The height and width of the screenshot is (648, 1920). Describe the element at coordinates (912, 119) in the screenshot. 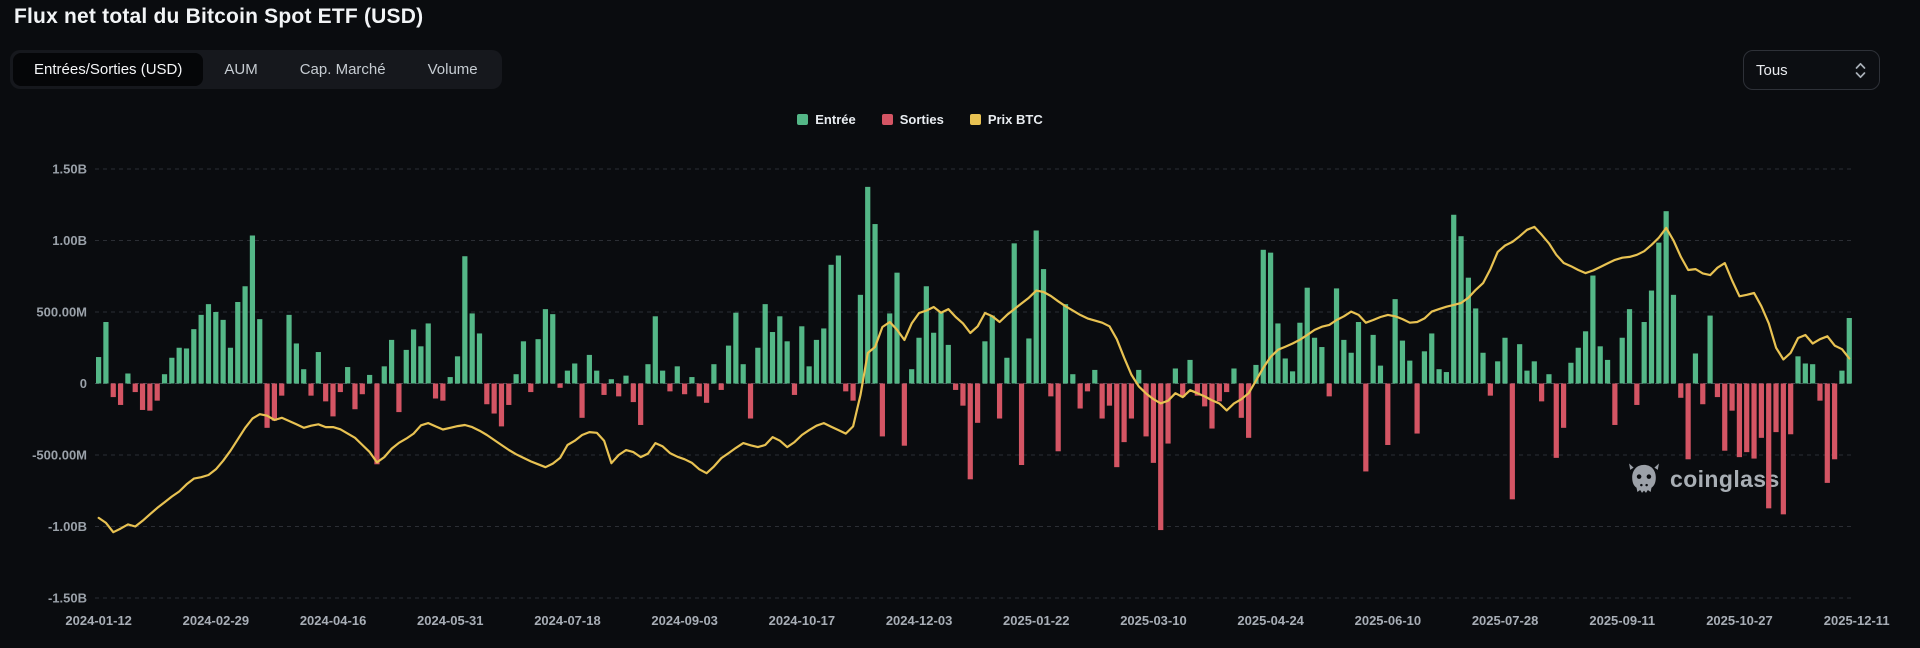

I see `legend-item-sorties: Sorties` at that location.